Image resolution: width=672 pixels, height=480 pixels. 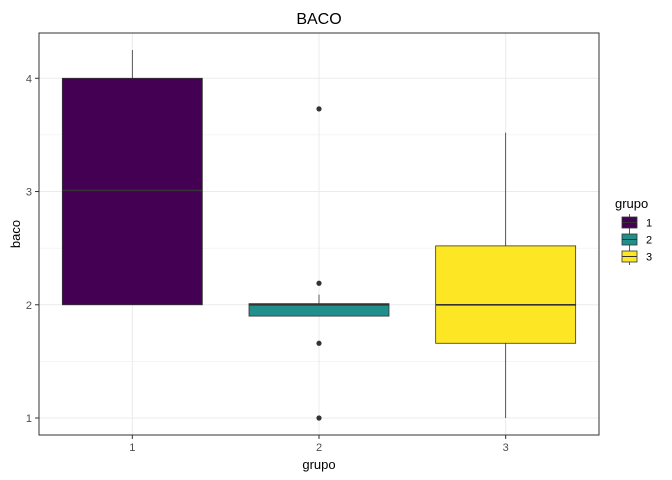 I want to click on x-tick-label: 1, so click(x=132, y=448).